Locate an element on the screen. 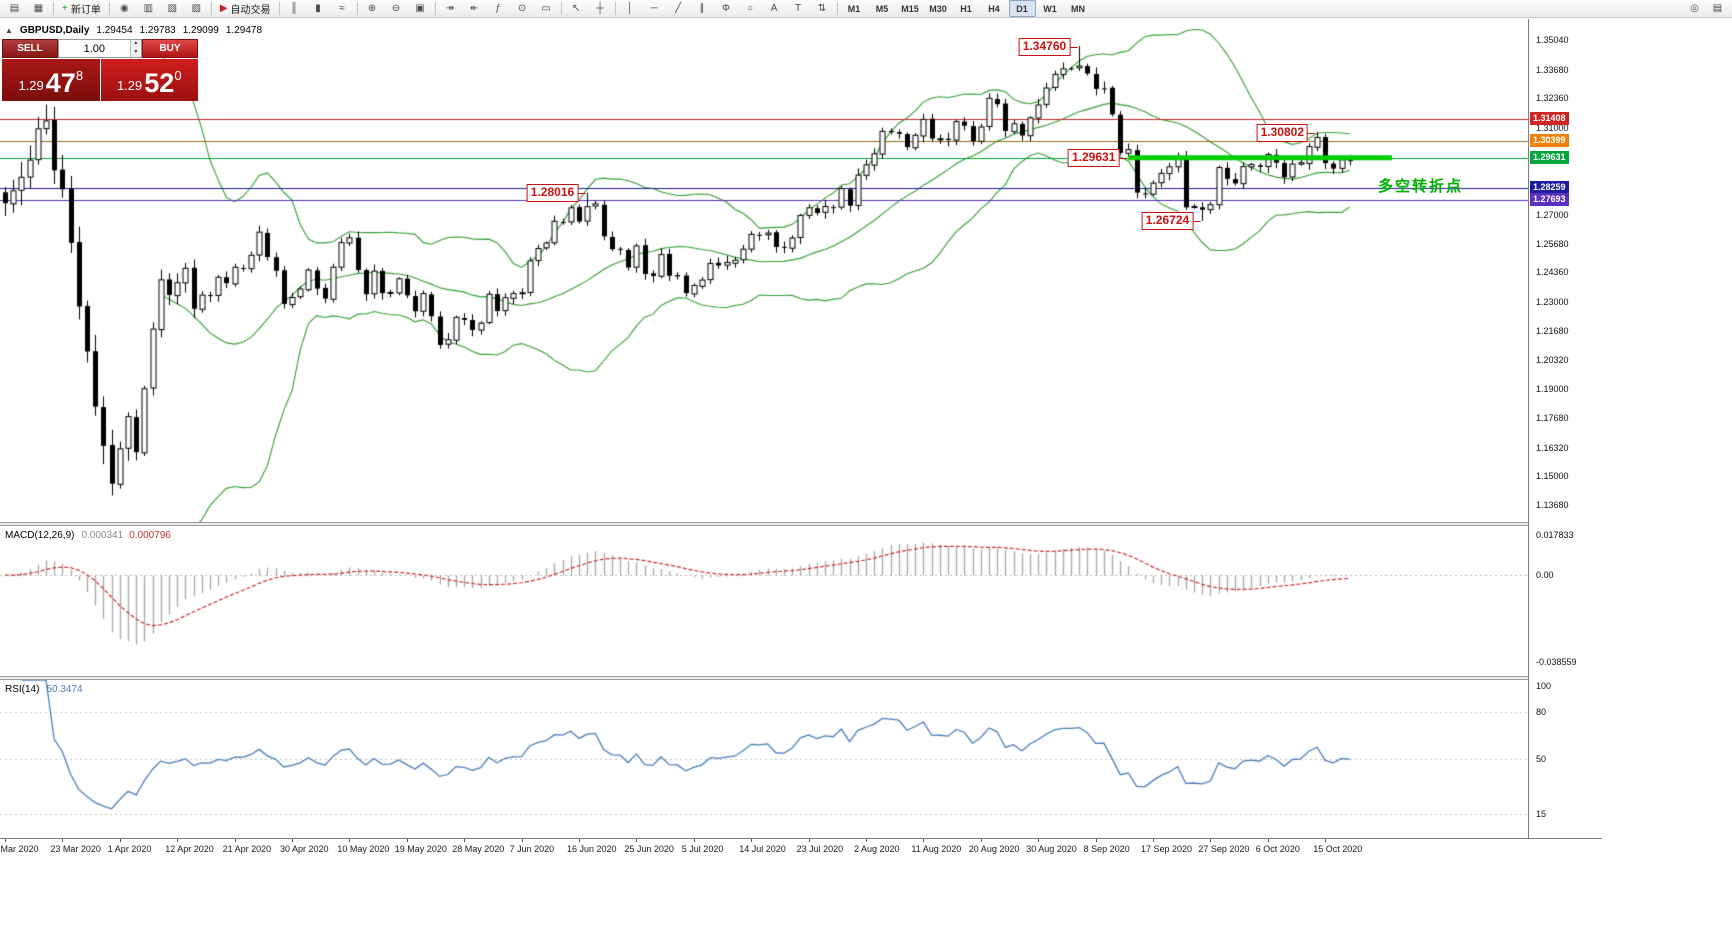 Image resolution: width=1732 pixels, height=941 pixels. zoom-in-icon-glyph: ⊕ is located at coordinates (372, 8).